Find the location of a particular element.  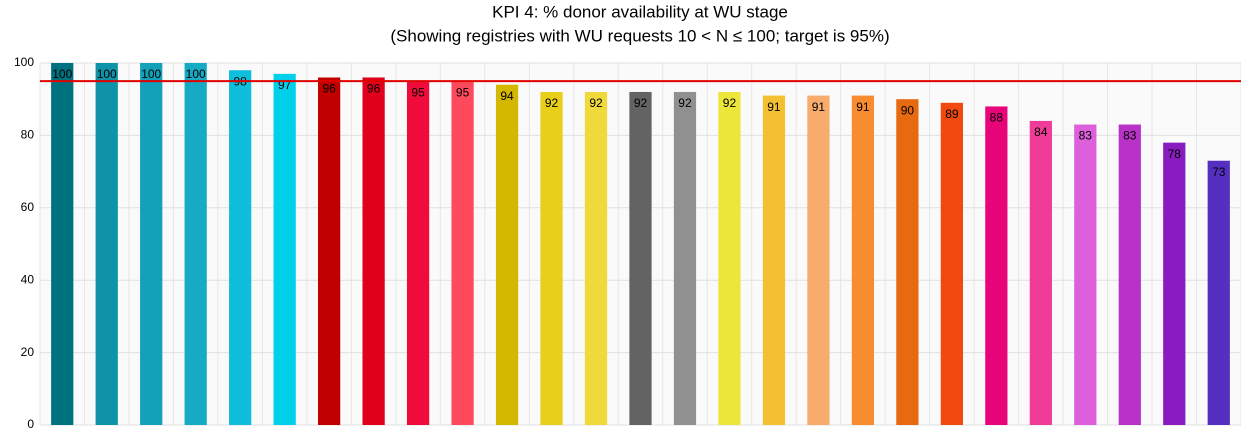

value-label: 88 is located at coordinates (997, 118).